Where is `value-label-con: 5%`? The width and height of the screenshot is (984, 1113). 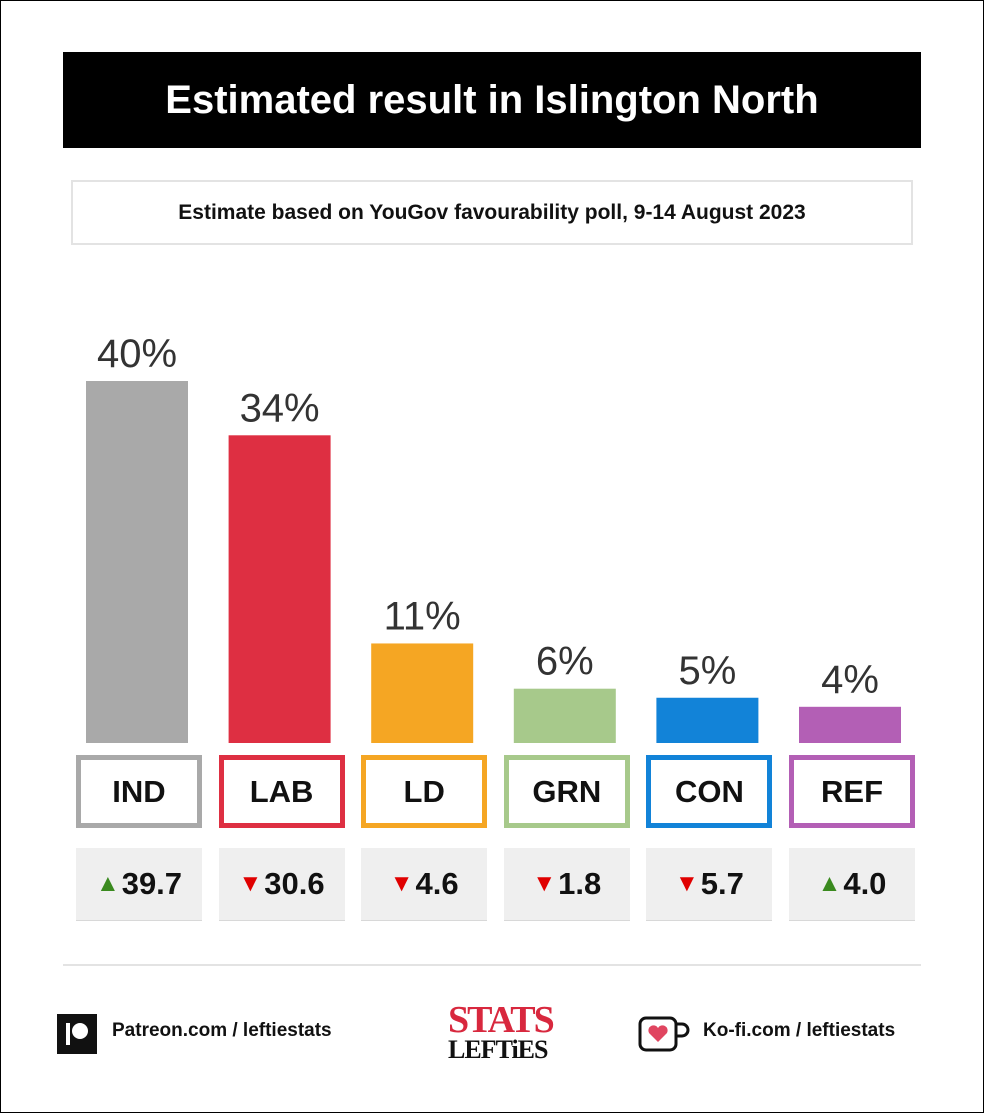 value-label-con: 5% is located at coordinates (707, 671).